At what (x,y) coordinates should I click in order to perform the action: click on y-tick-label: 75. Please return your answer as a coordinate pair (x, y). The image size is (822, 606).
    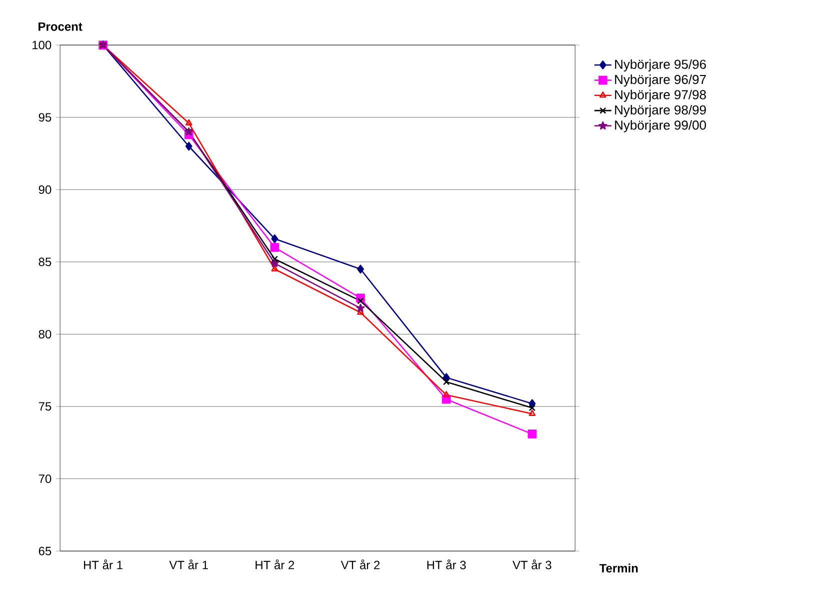
    Looking at the image, I should click on (45, 406).